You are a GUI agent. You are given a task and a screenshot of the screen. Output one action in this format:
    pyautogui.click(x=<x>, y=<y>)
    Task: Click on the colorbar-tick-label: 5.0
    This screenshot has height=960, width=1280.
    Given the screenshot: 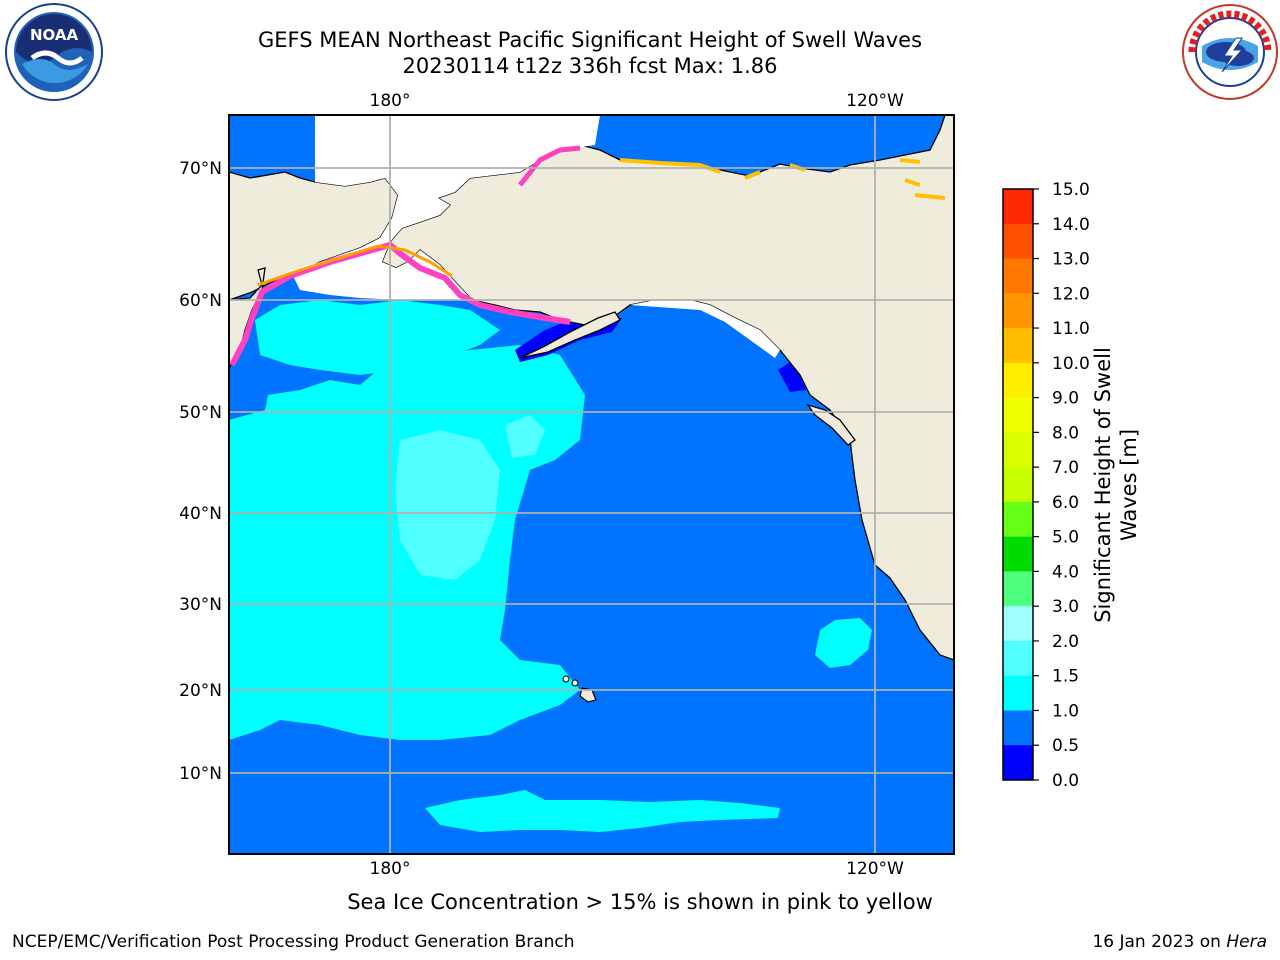 What is the action you would take?
    pyautogui.click(x=1065, y=538)
    